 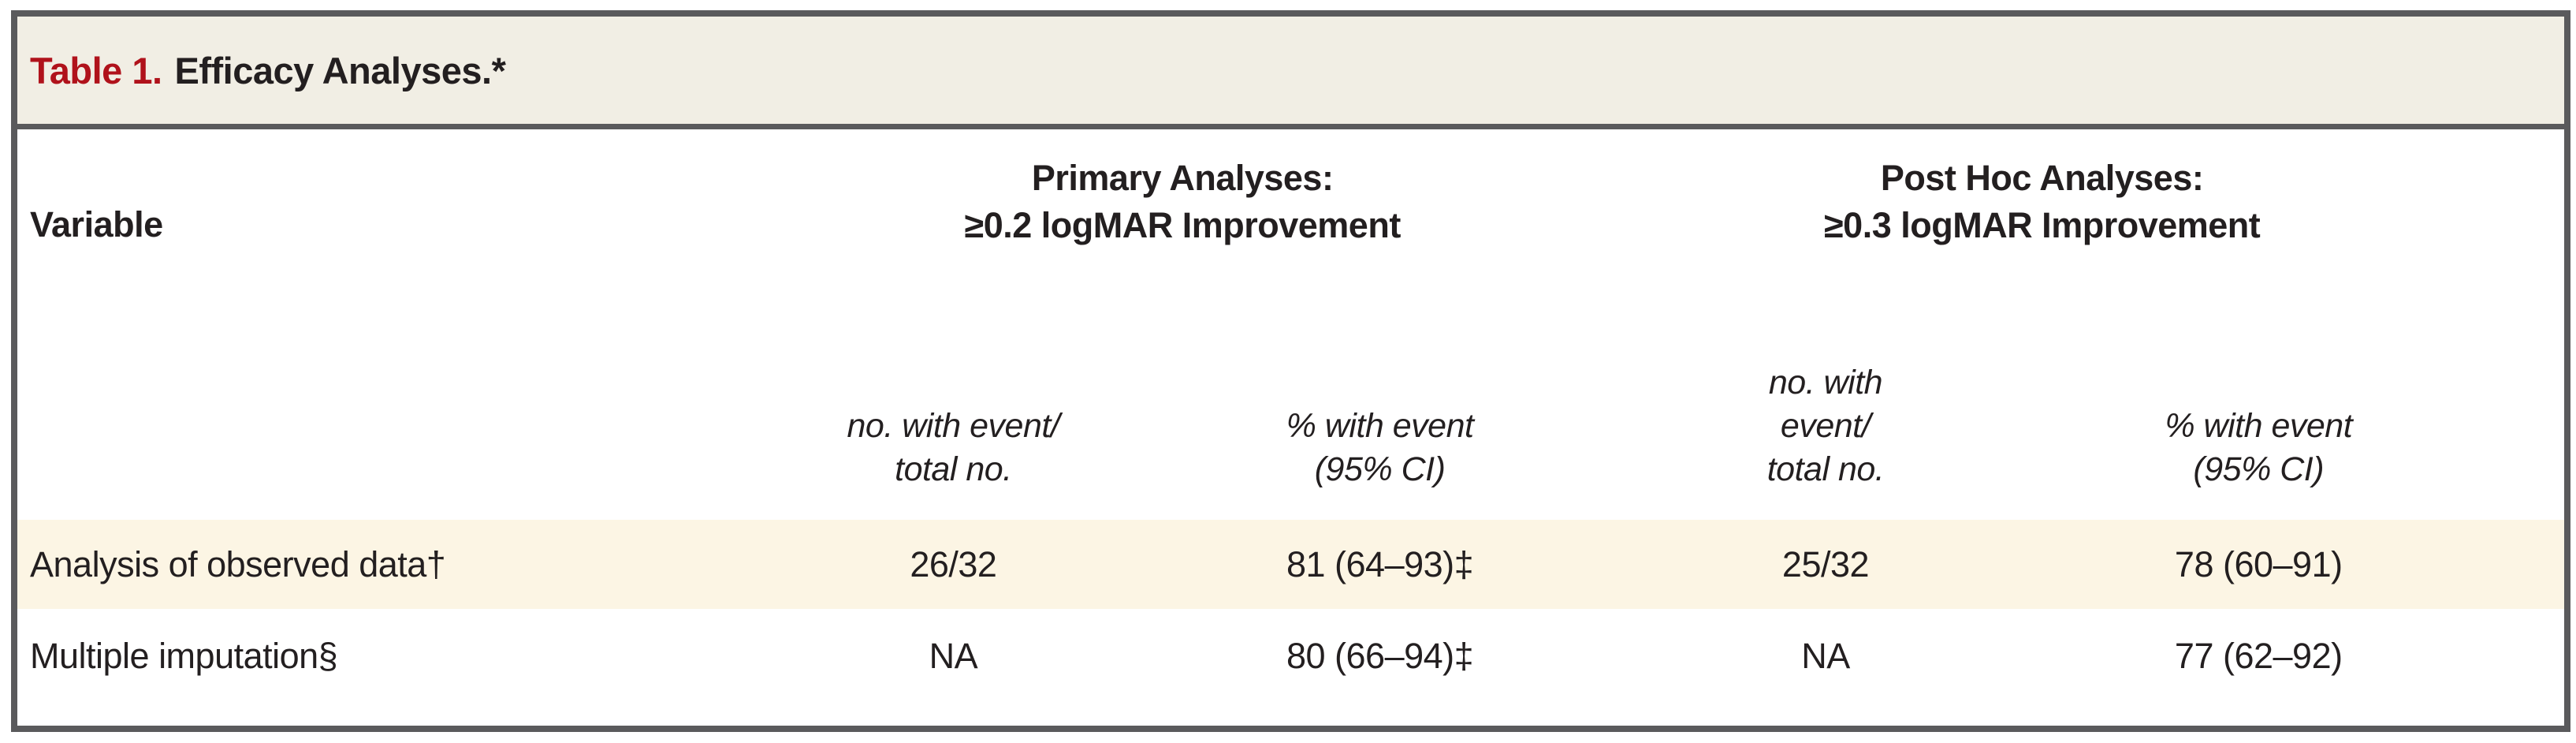 I want to click on cell-primary-pct: 81 (64–93)‡, so click(x=1380, y=563).